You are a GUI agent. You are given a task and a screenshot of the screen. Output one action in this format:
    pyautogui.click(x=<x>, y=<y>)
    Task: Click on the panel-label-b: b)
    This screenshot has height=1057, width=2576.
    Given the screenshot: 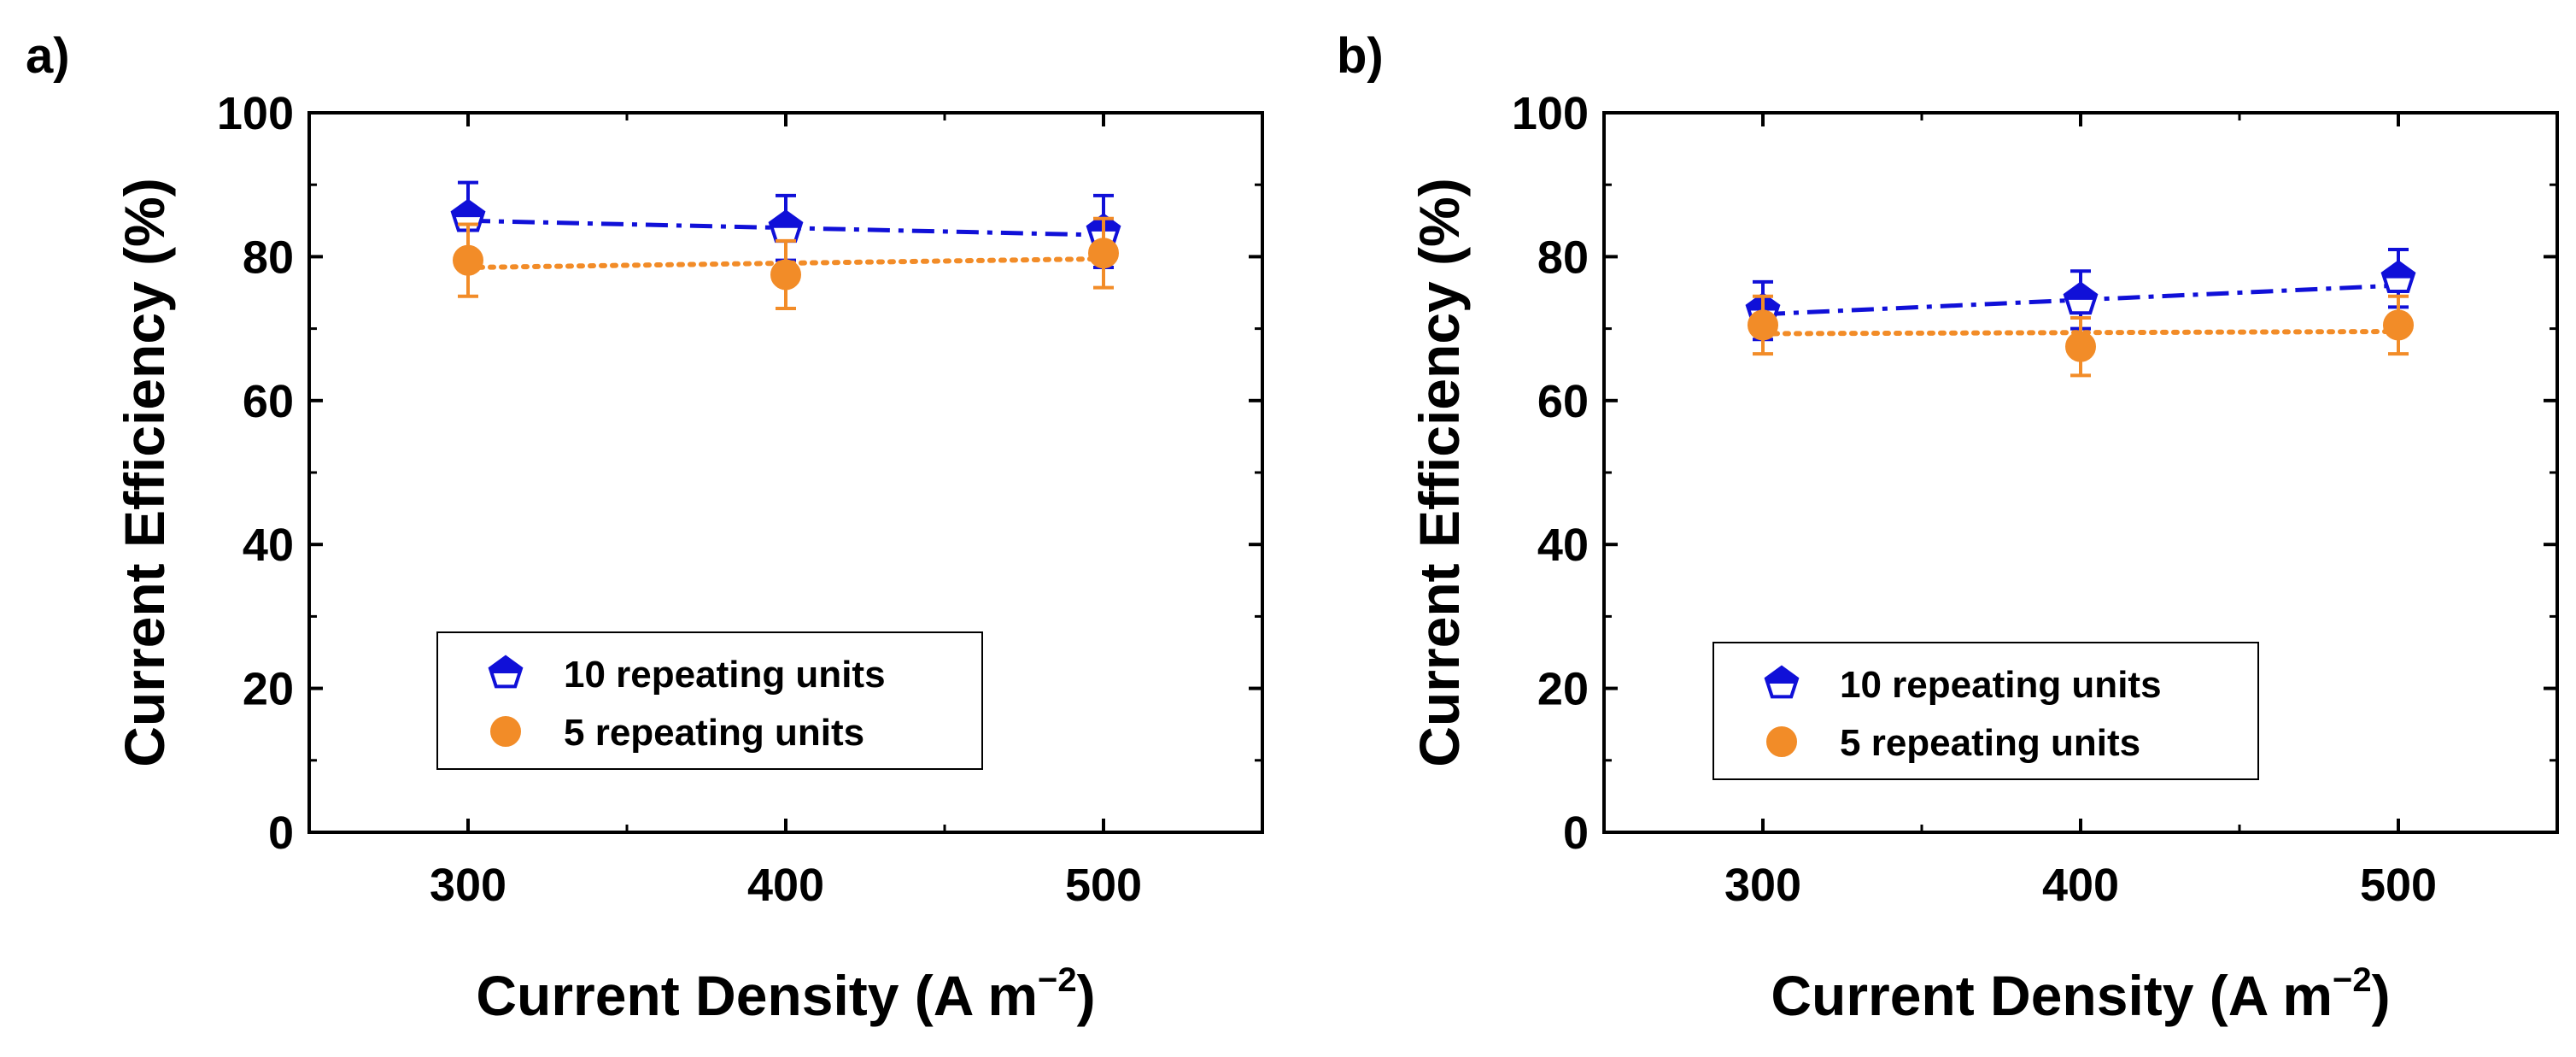 What is the action you would take?
    pyautogui.click(x=1360, y=56)
    